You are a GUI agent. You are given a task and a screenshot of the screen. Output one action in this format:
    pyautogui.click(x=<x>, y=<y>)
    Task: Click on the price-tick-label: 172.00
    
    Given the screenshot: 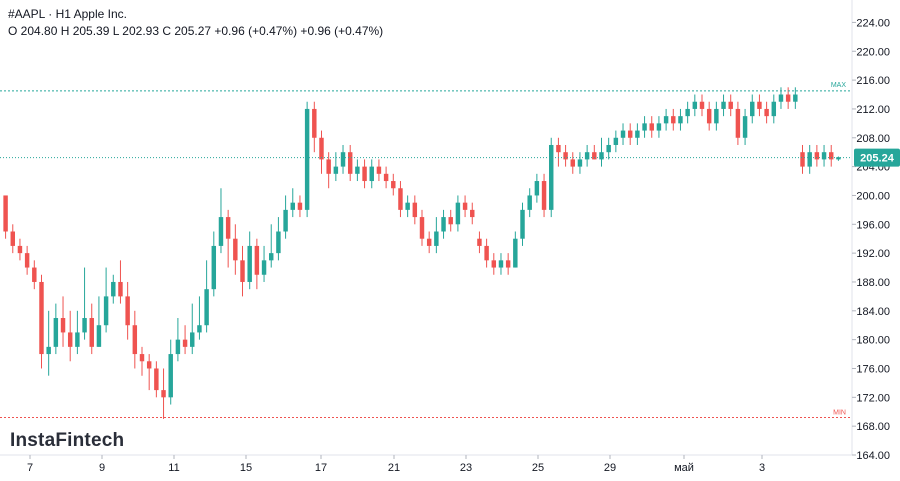 What is the action you would take?
    pyautogui.click(x=873, y=398)
    